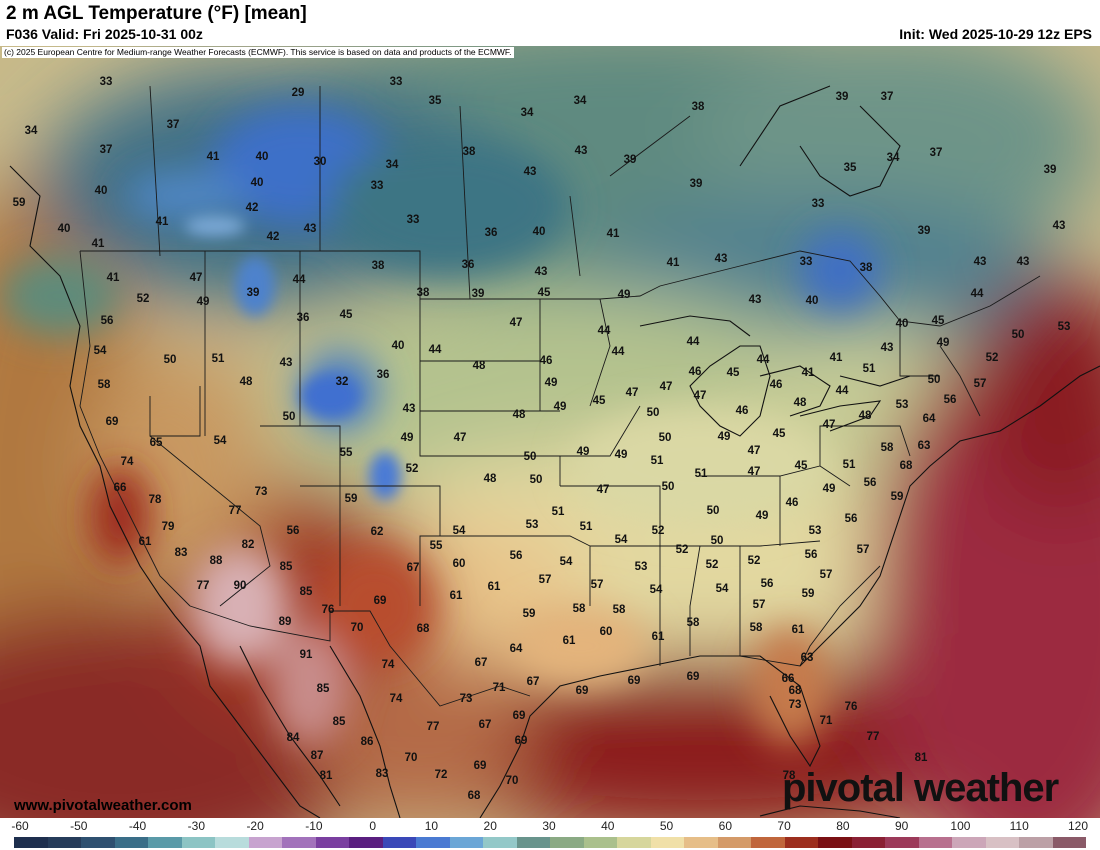  I want to click on temperature-label: 83, so click(382, 774).